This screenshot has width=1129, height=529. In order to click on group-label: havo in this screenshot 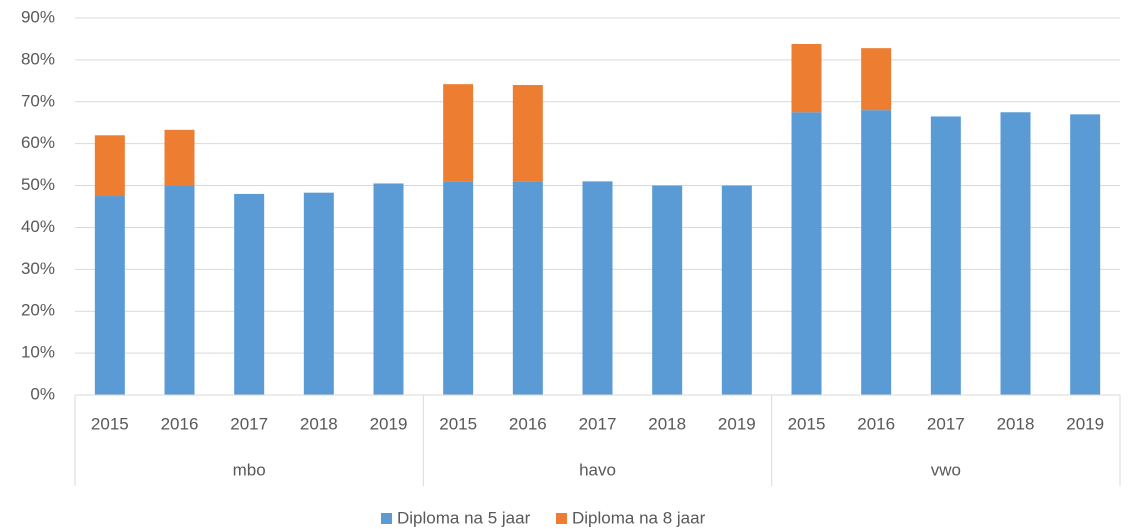, I will do `click(597, 469)`.